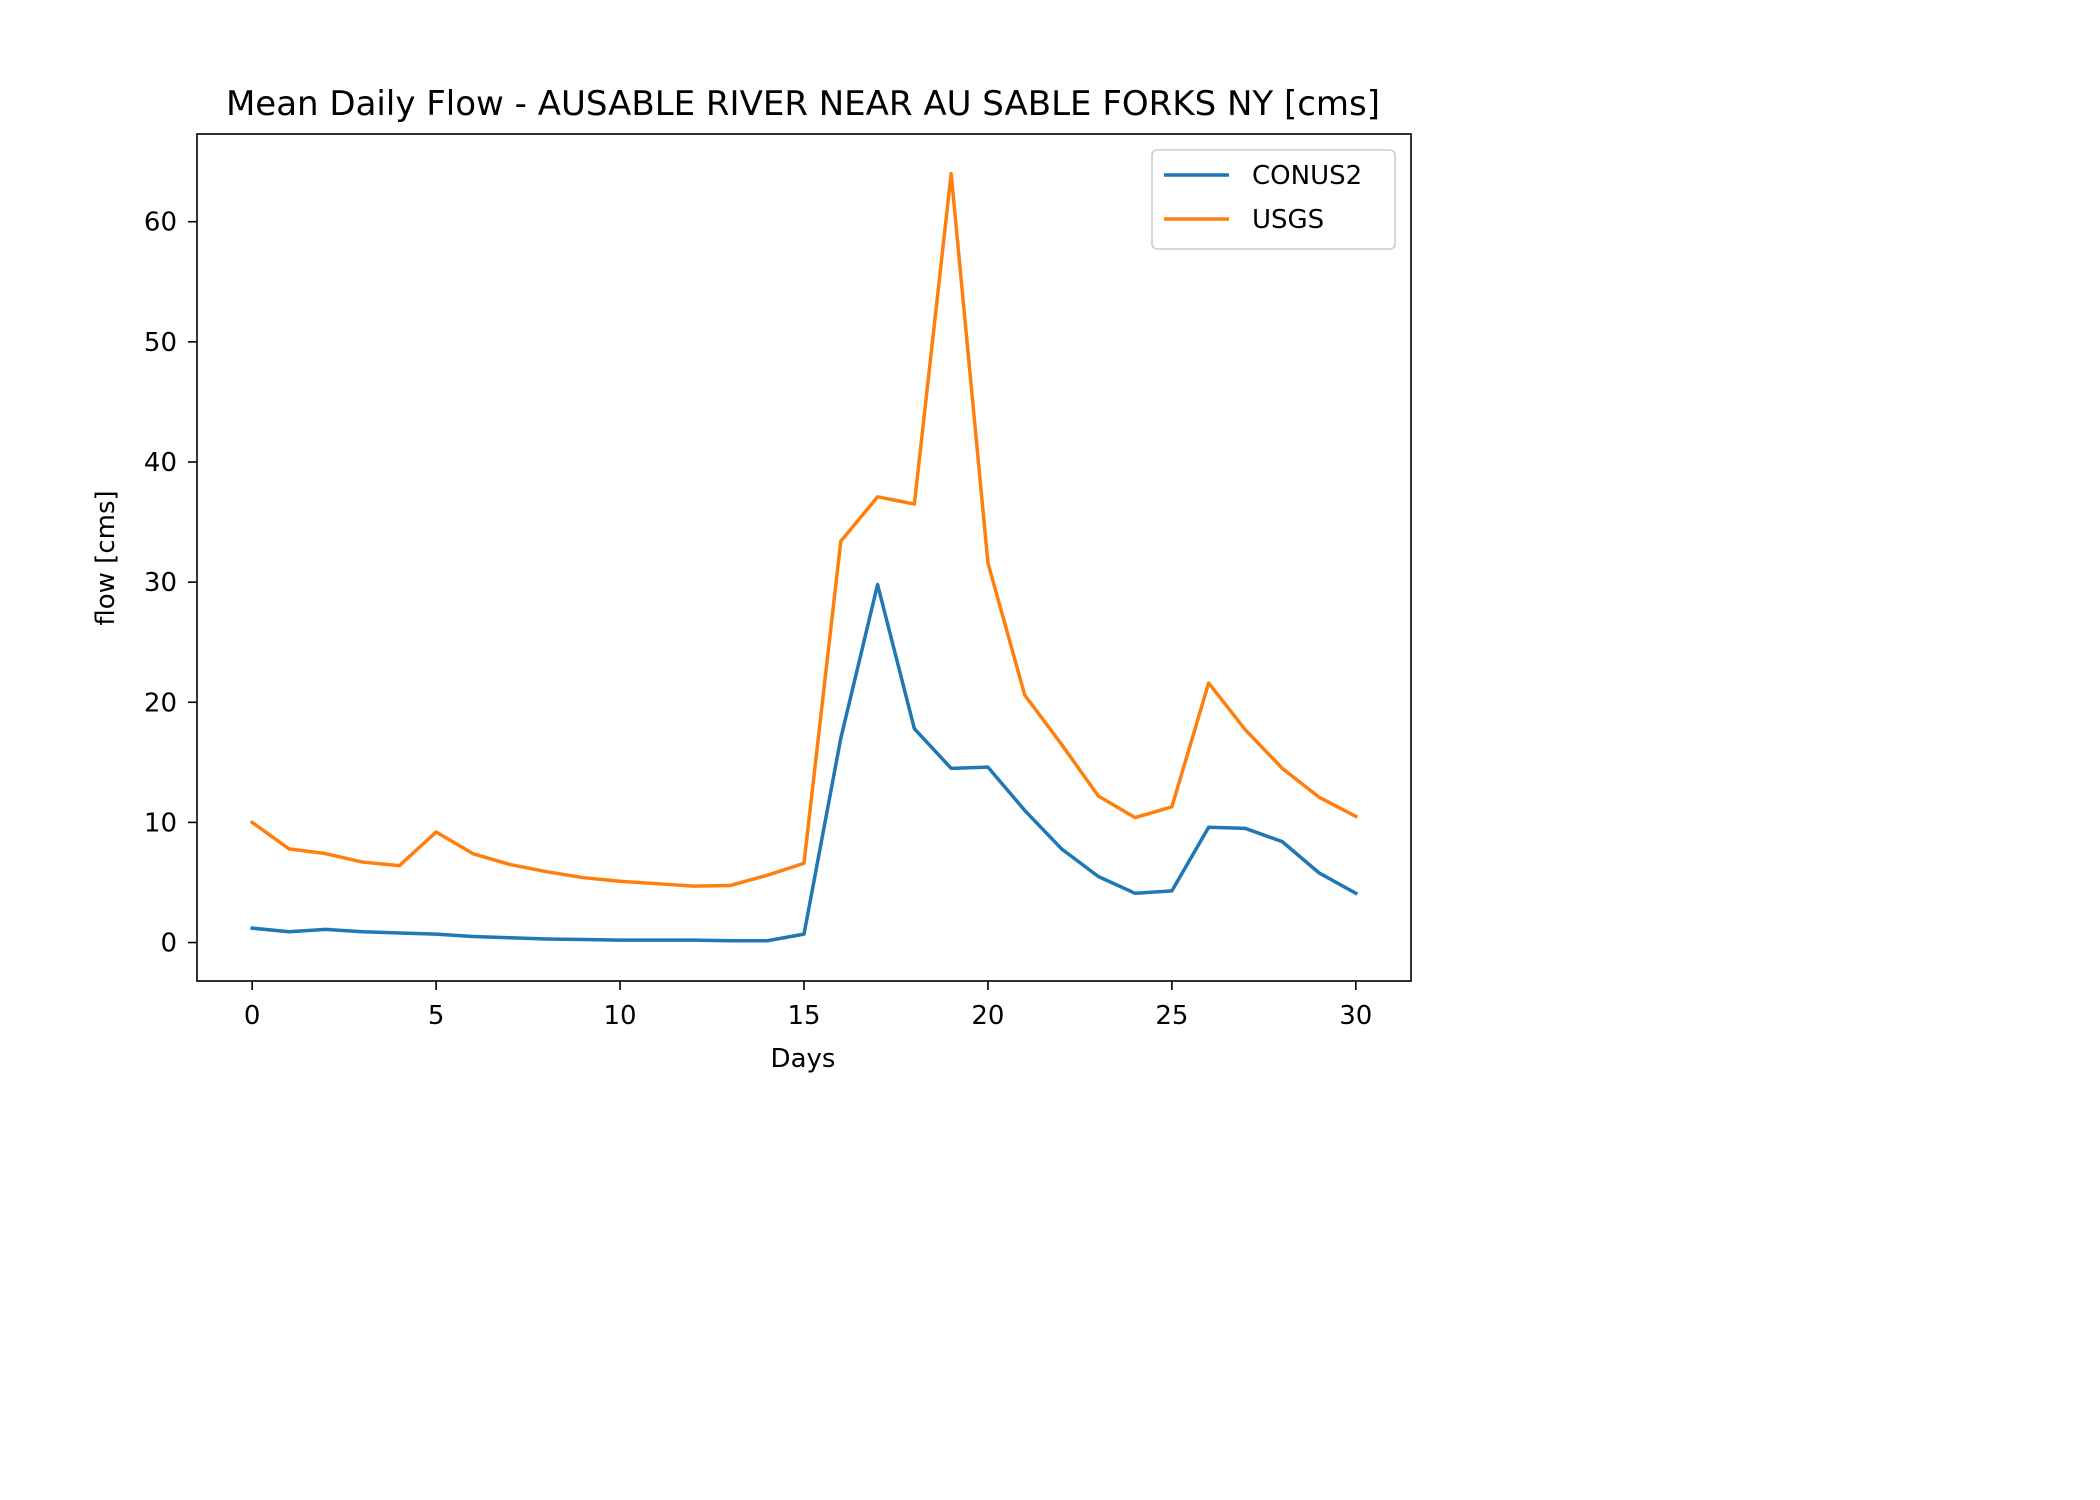  I want to click on legend: CONUS2 USGS, so click(1273, 199).